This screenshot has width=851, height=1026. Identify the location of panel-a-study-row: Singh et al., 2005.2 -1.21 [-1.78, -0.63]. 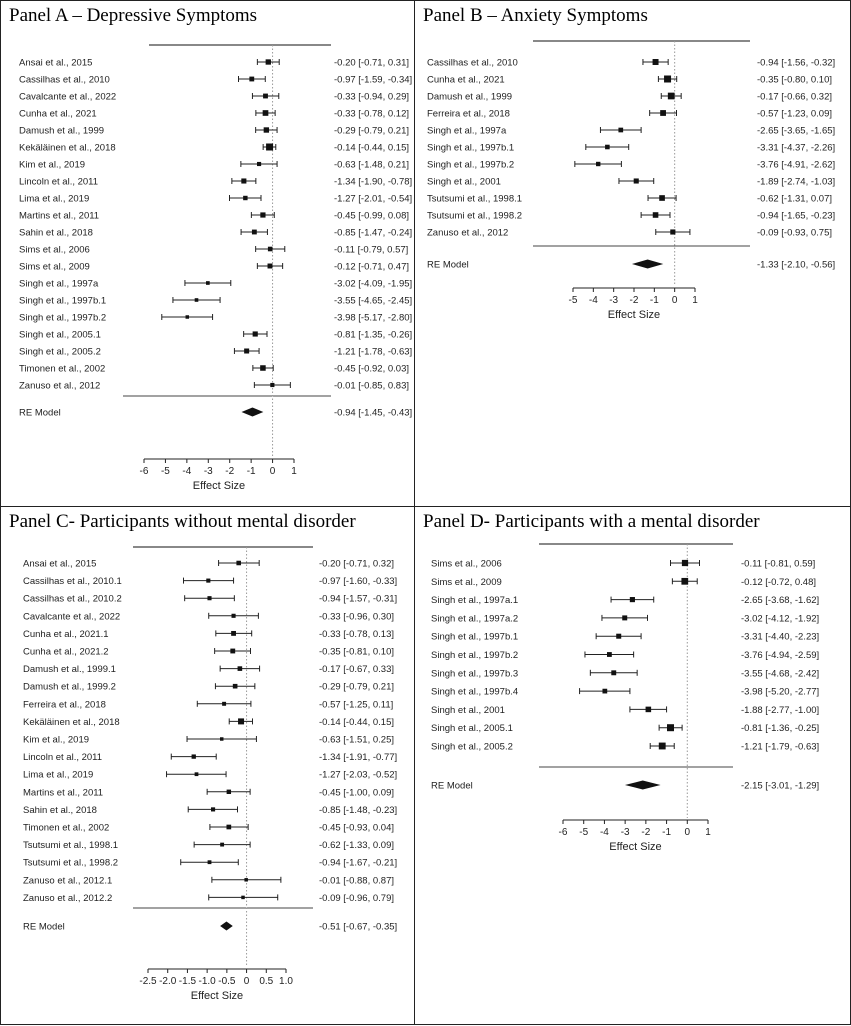
(215, 352).